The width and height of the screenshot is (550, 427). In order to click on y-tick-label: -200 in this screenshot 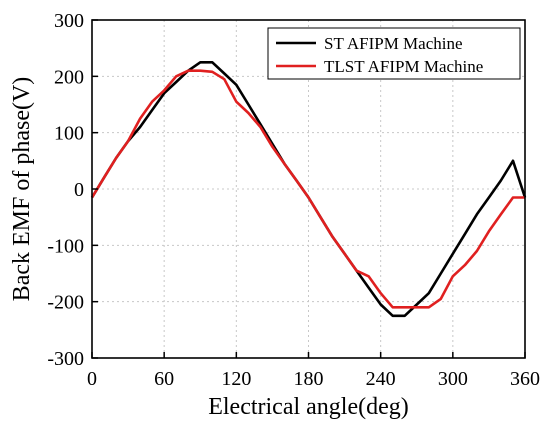, I will do `click(65, 303)`.